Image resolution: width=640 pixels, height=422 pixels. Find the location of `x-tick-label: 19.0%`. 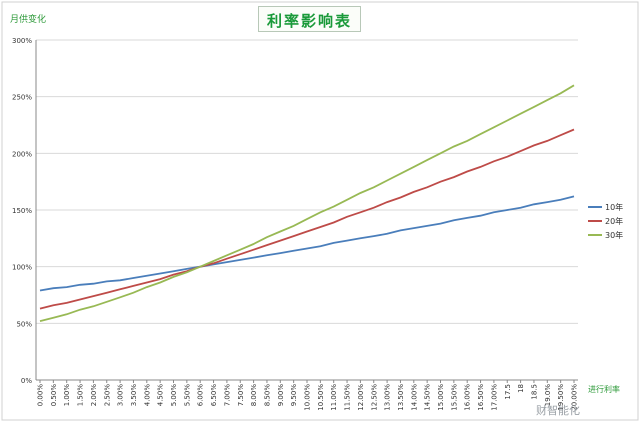

x-tick-label: 19.0% is located at coordinates (548, 395).